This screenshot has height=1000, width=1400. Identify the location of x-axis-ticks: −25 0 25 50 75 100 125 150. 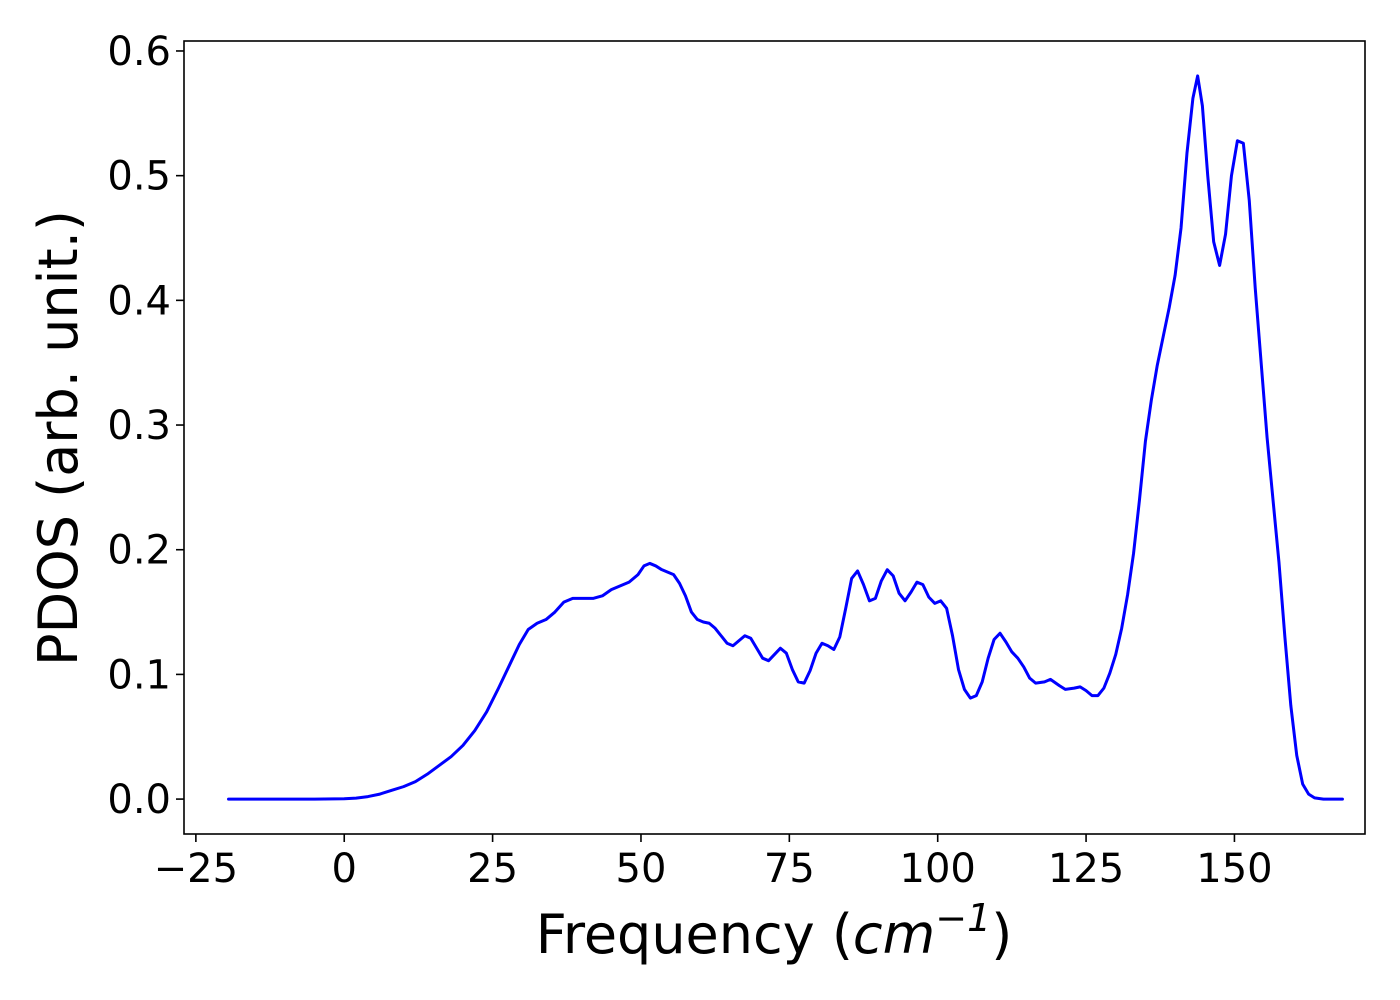
(713, 863).